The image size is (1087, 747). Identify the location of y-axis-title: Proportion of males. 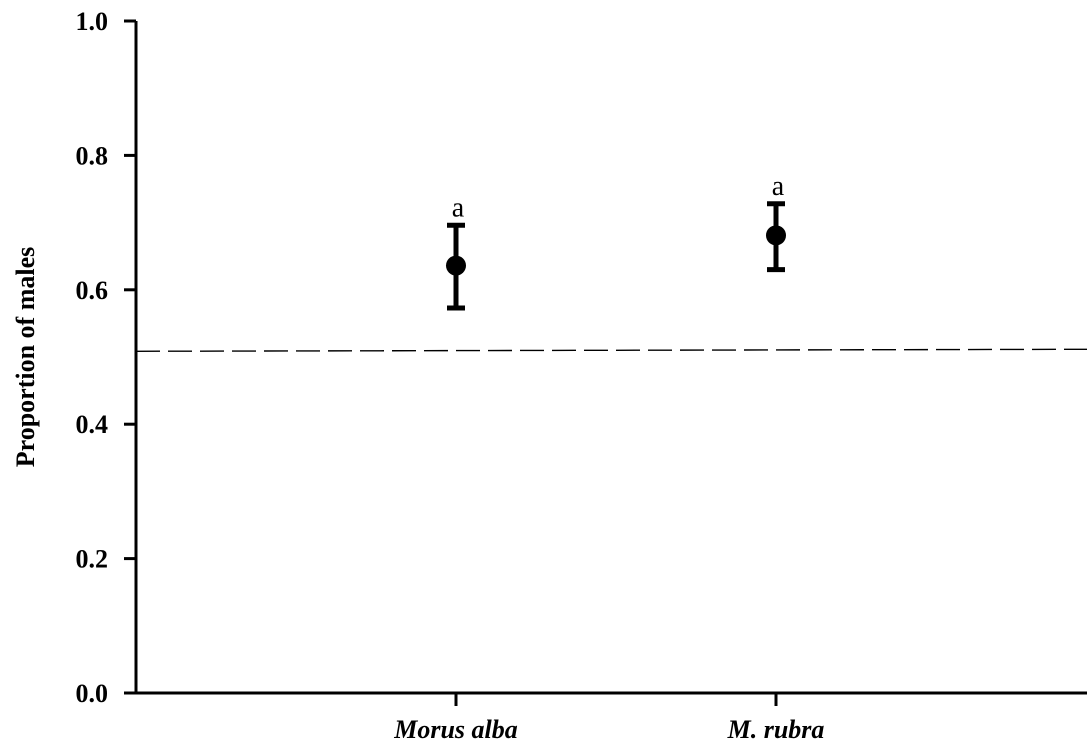
(25, 357).